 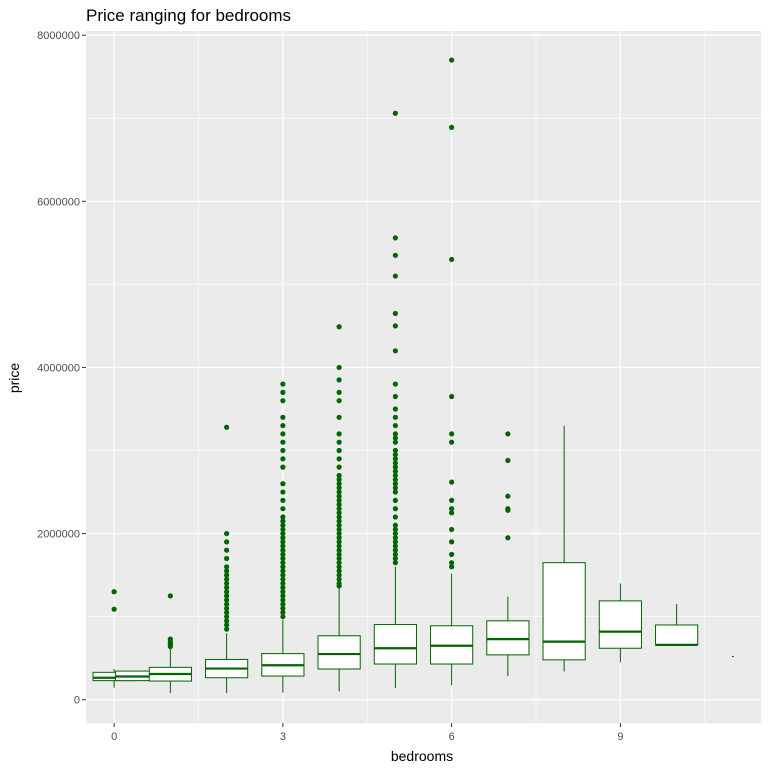 I want to click on y-tick-label: 4000000, so click(x=58, y=368).